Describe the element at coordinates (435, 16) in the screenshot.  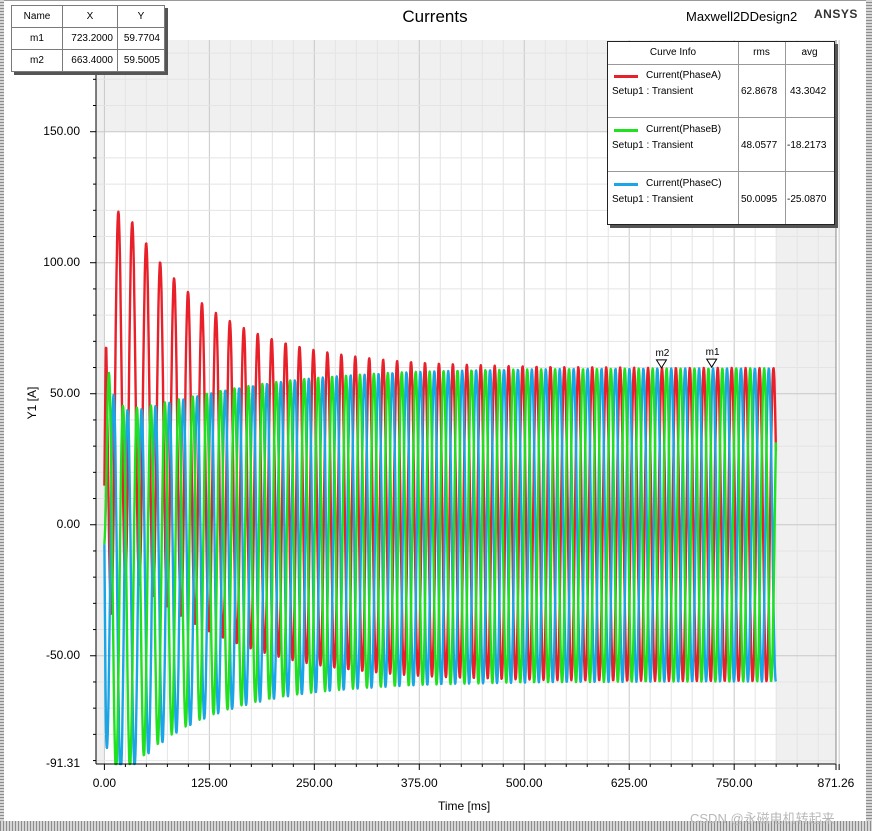
I see `chart-title: Currents` at that location.